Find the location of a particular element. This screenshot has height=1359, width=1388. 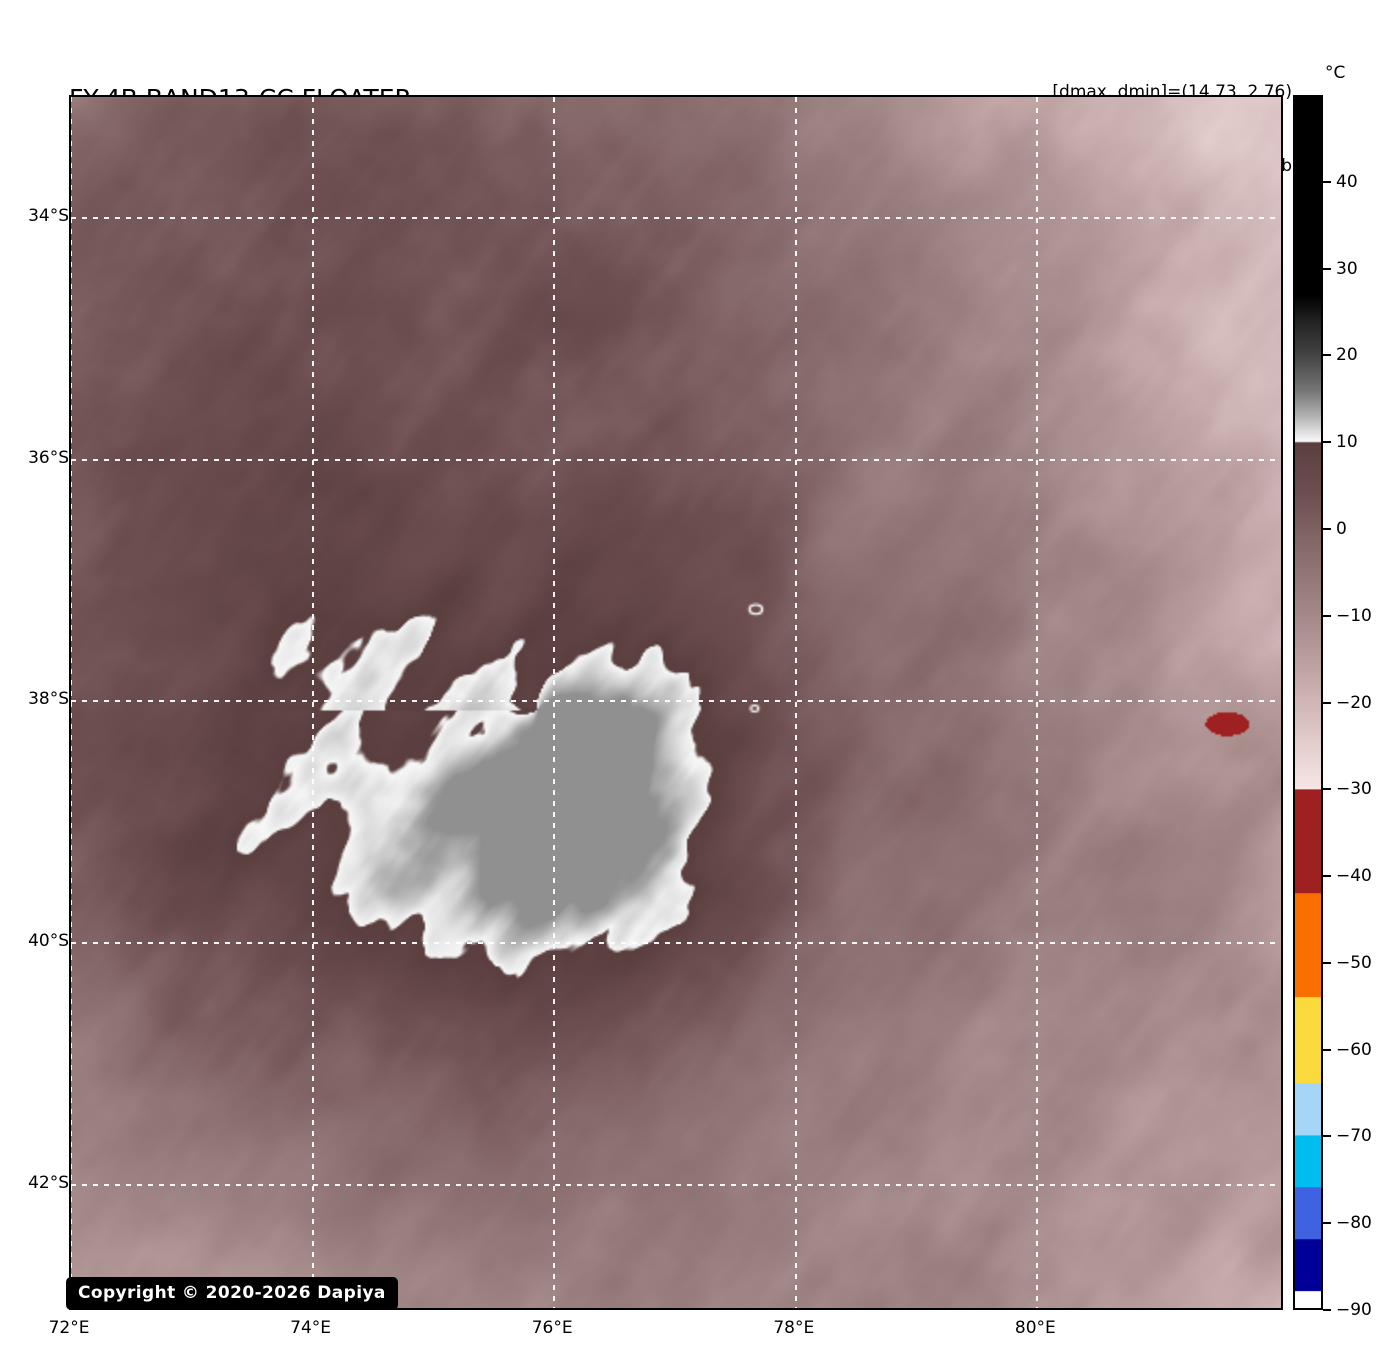

colorbar-tick-label: −50 is located at coordinates (1354, 962).